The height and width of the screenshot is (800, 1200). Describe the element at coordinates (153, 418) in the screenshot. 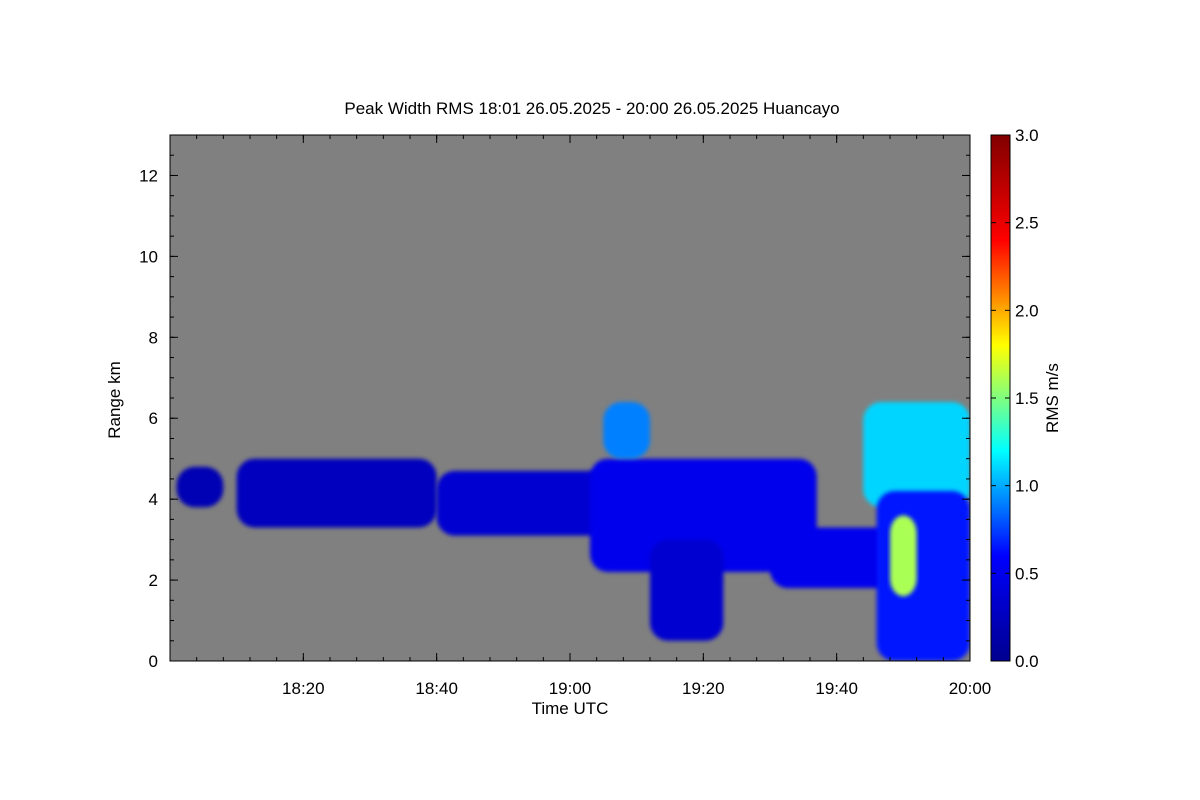

I see `y-tick-label: 6` at that location.